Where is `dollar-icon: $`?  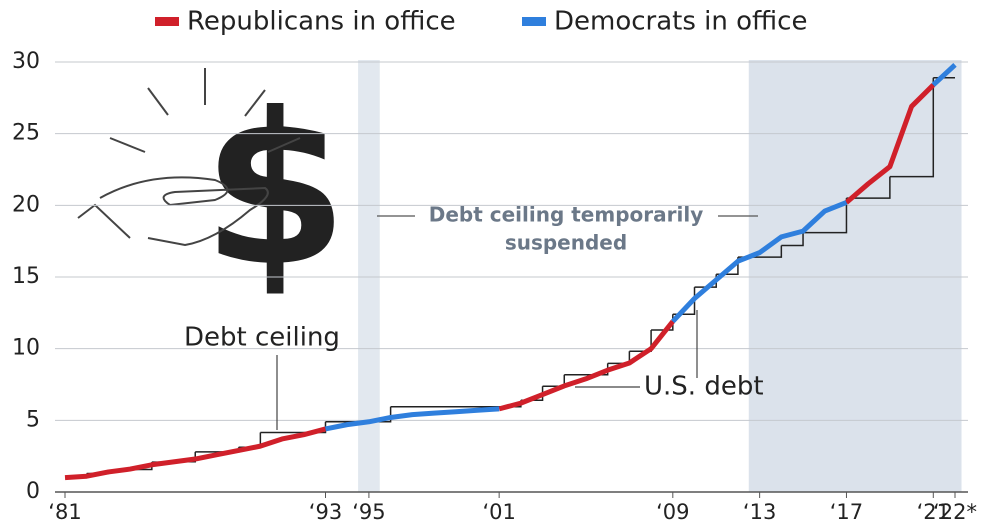 dollar-icon: $ is located at coordinates (212, 190).